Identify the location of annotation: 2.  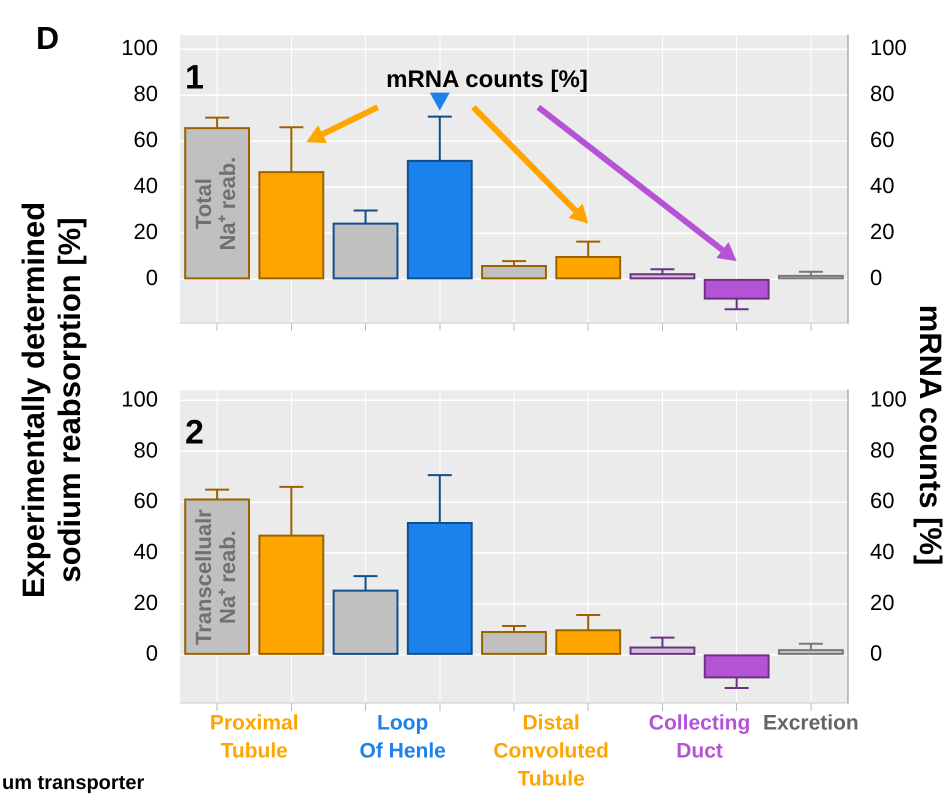
(194, 433).